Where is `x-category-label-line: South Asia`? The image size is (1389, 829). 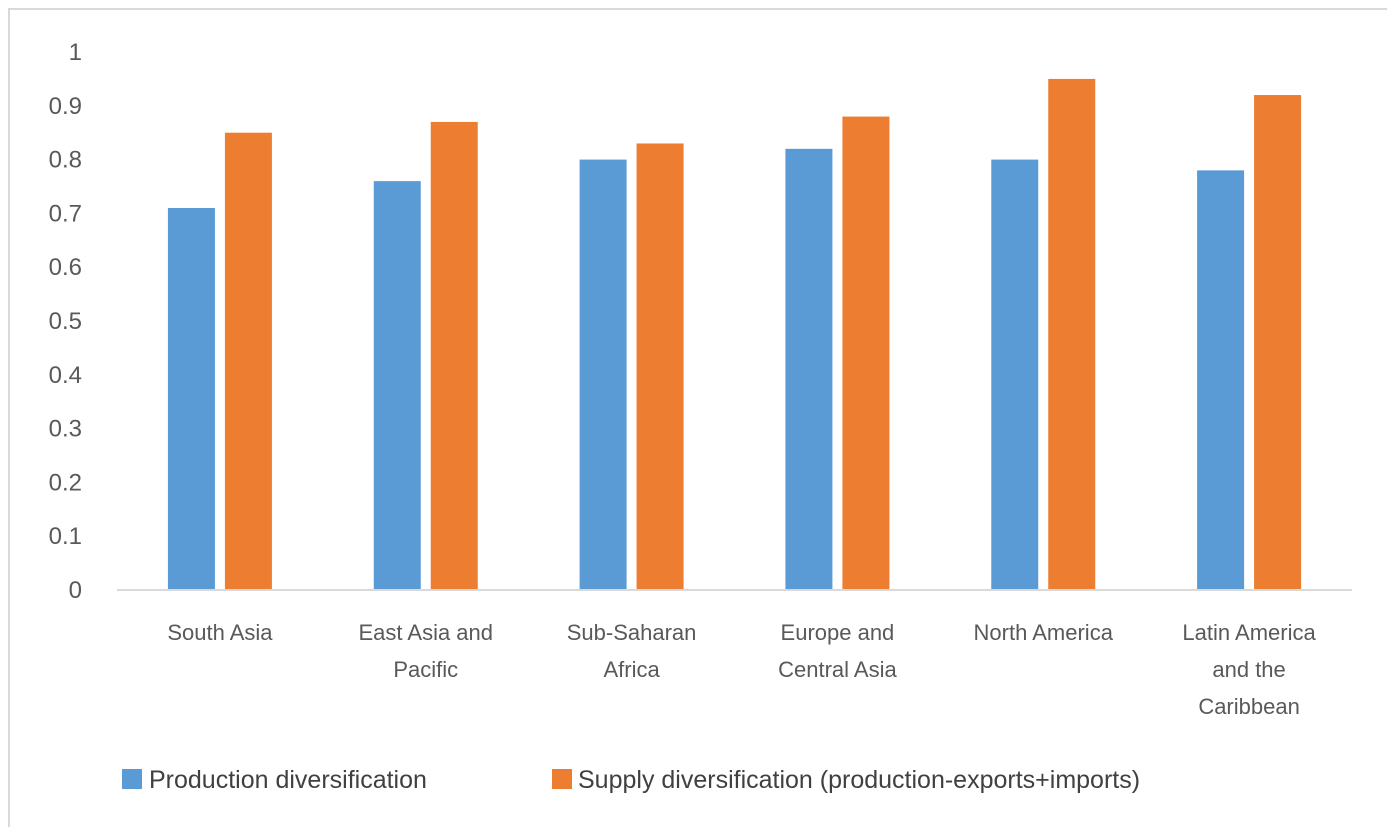
x-category-label-line: South Asia is located at coordinates (220, 632).